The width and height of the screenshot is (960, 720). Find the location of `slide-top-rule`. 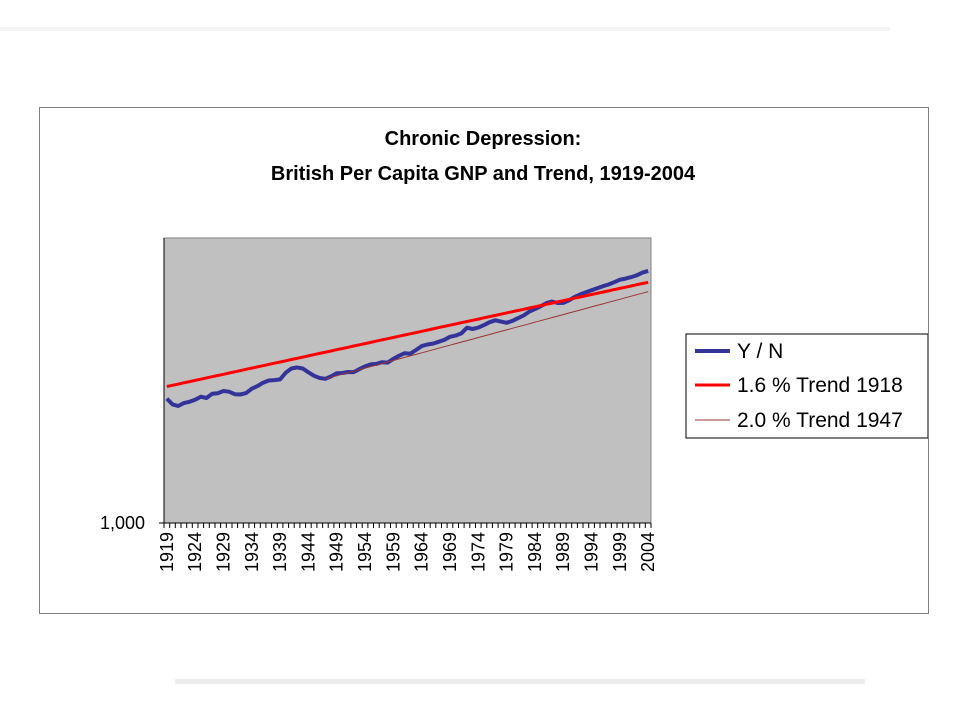

slide-top-rule is located at coordinates (445, 29).